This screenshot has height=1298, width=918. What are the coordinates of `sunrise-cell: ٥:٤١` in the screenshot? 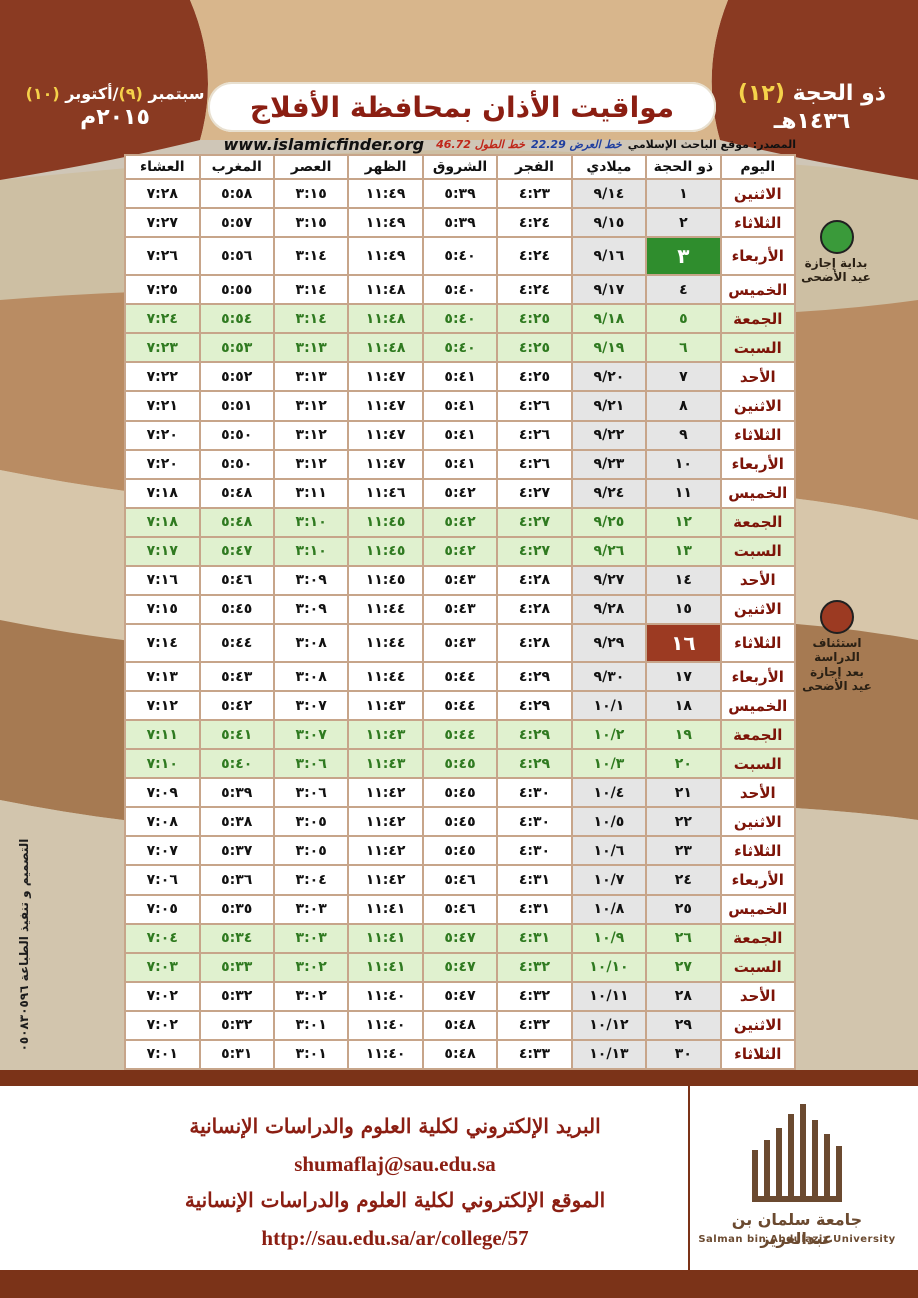 It's located at (460, 377).